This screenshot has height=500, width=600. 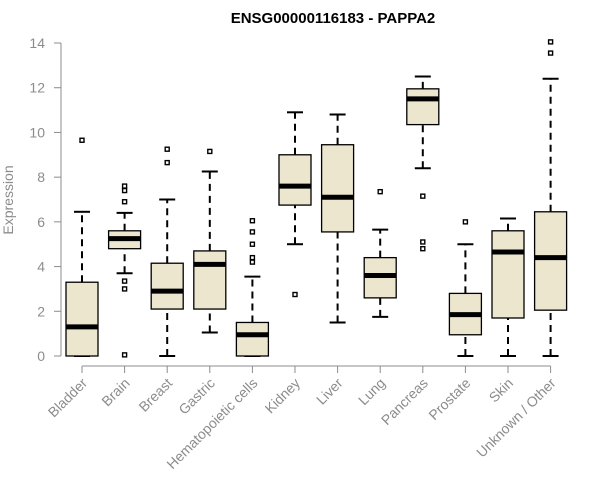 I want to click on box-kidney, so click(x=295, y=204).